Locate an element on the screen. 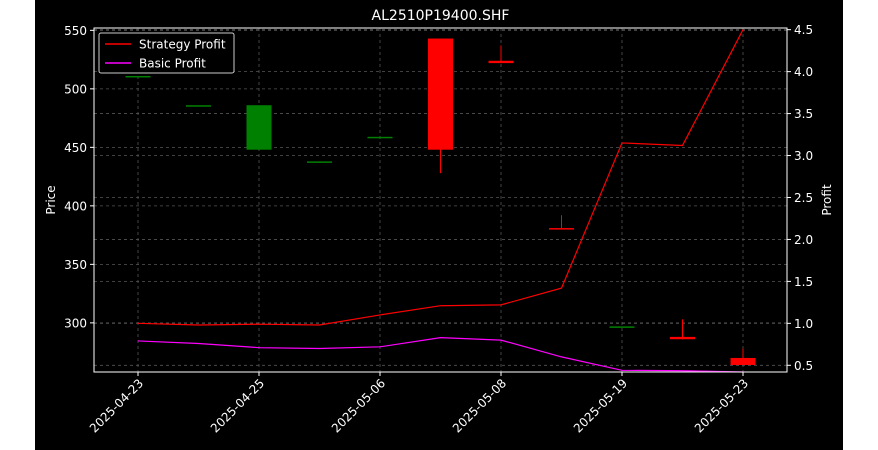 This screenshot has height=450, width=878. right-axis: 0.5 1.0 1.5 2.0 2.5 3.0 3.5 4.0 4.5 is located at coordinates (800, 198).